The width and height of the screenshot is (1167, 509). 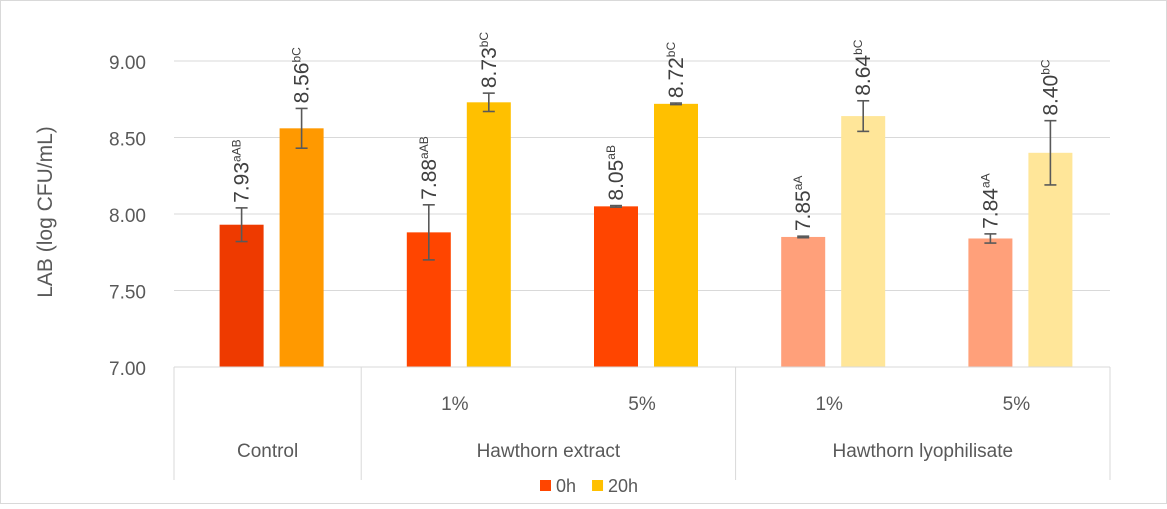 What do you see at coordinates (863, 75) in the screenshot?
I see `data-label-value: 8.64` at bounding box center [863, 75].